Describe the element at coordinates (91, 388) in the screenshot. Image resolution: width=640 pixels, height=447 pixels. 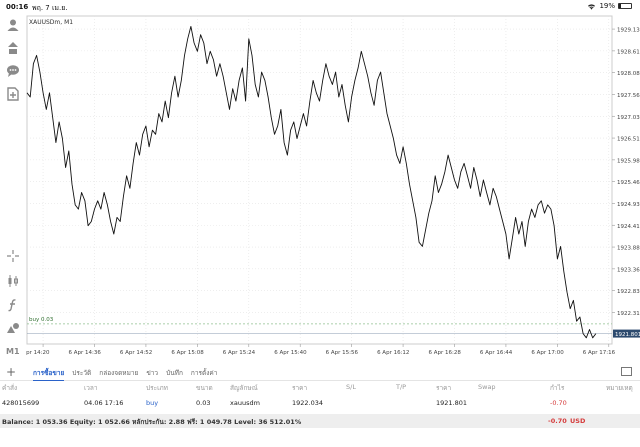
I see `column-header: เวลา` at that location.